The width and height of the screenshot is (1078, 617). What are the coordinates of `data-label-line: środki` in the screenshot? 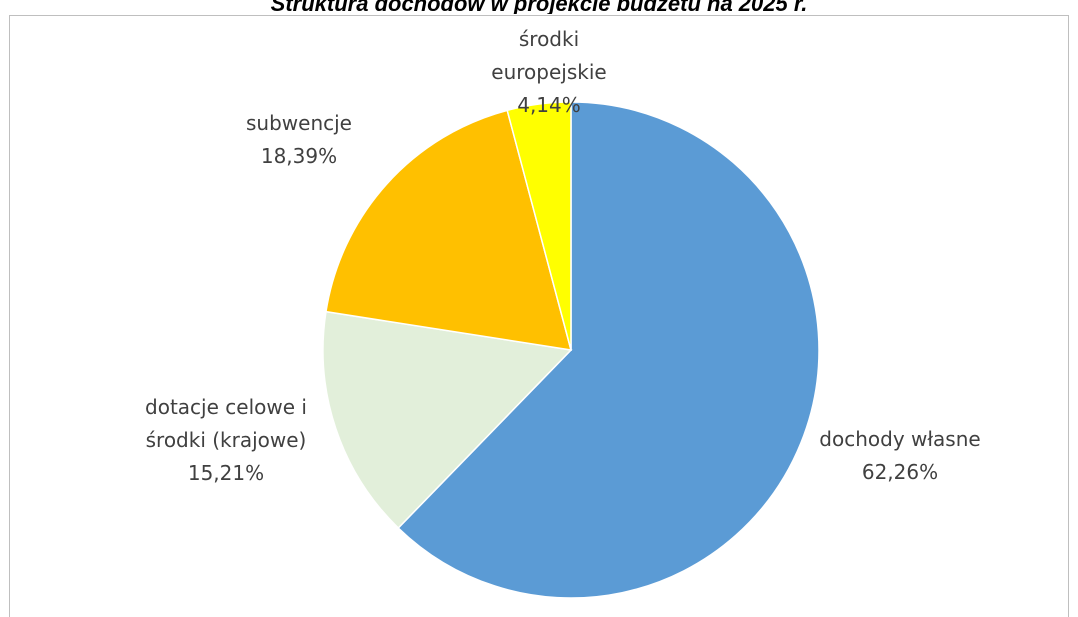 It's located at (549, 39).